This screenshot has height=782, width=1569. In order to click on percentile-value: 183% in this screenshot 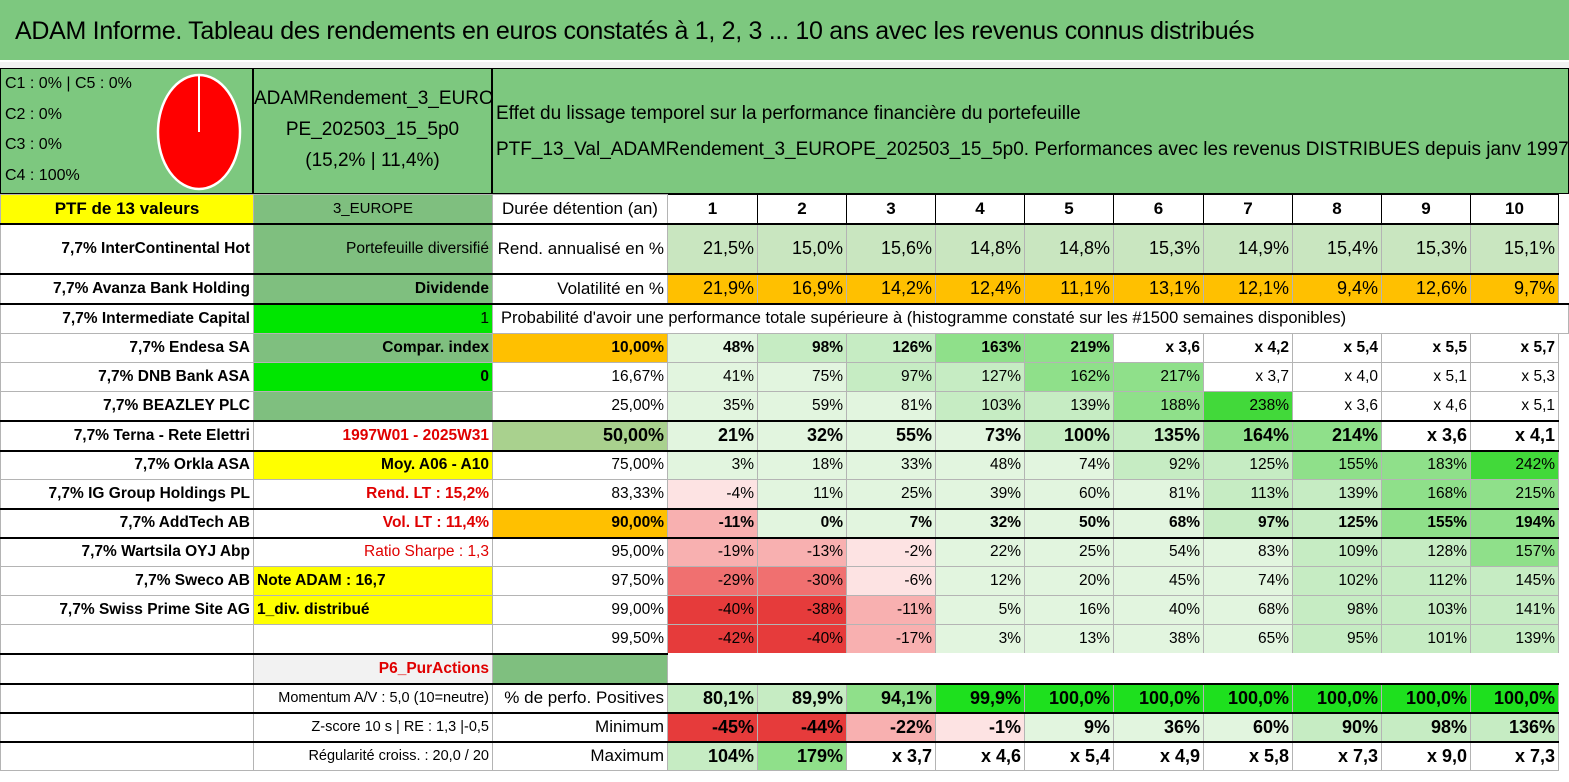, I will do `click(1426, 464)`.